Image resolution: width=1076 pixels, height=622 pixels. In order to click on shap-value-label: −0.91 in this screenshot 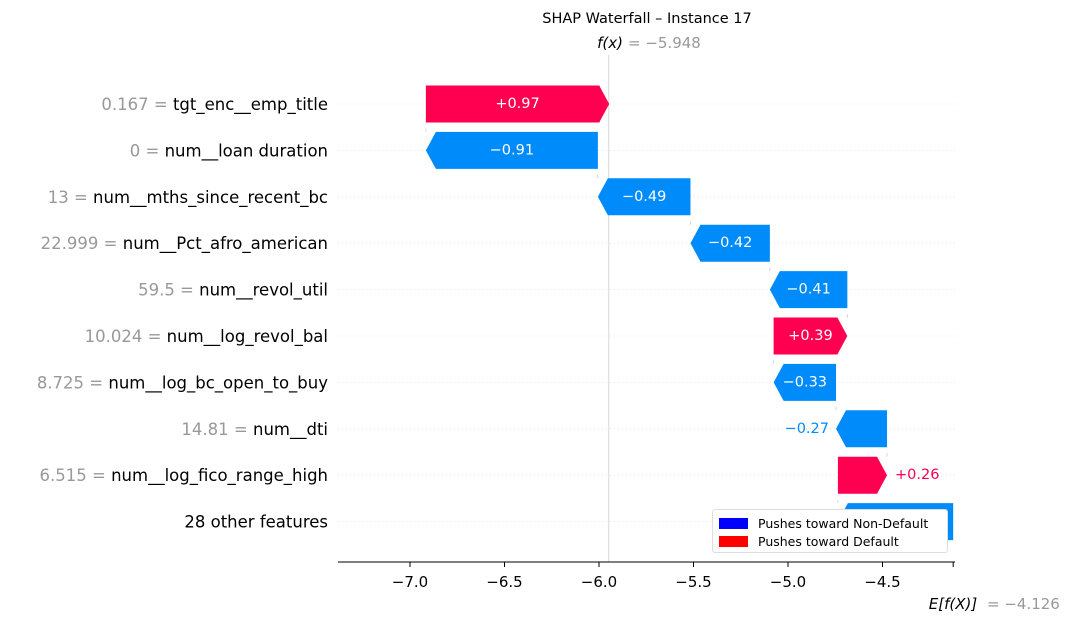, I will do `click(512, 150)`.